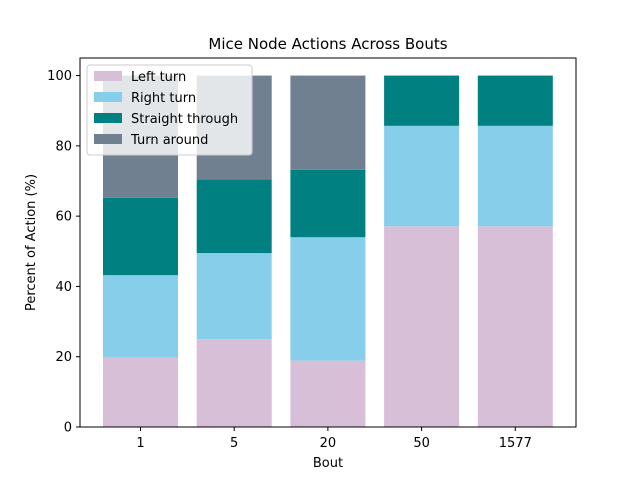  What do you see at coordinates (328, 443) in the screenshot?
I see `x-tick-label: 20` at bounding box center [328, 443].